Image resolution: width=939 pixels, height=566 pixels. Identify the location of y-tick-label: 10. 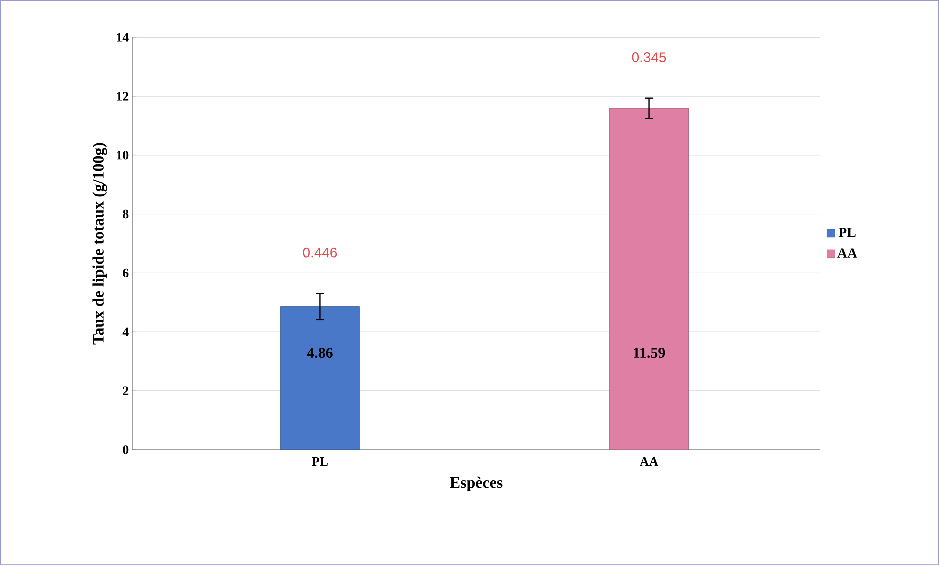
(123, 155).